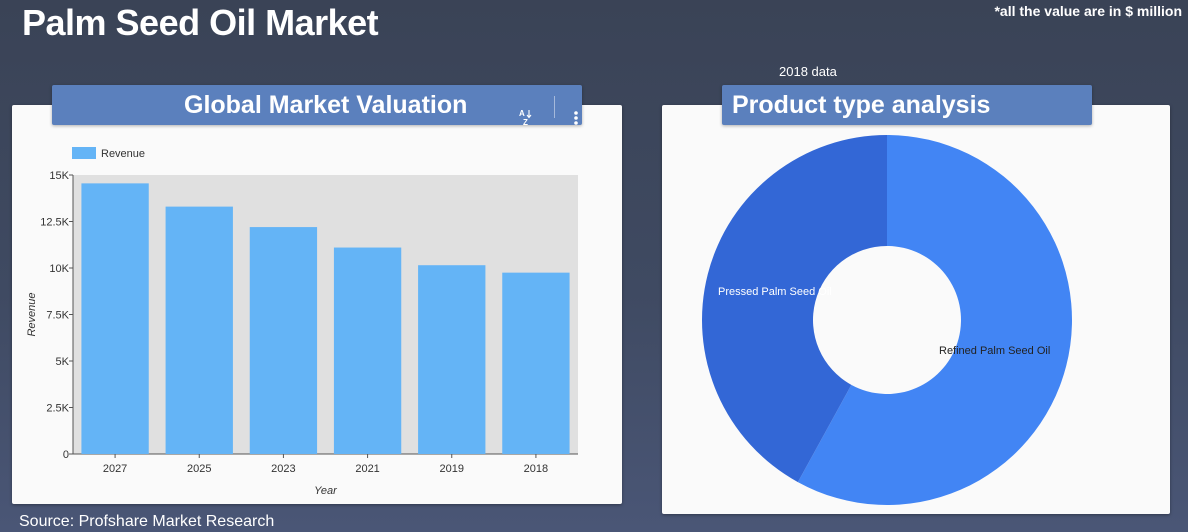 This screenshot has height=532, width=1188. Describe the element at coordinates (525, 122) in the screenshot. I see `svg-text: Z` at that location.